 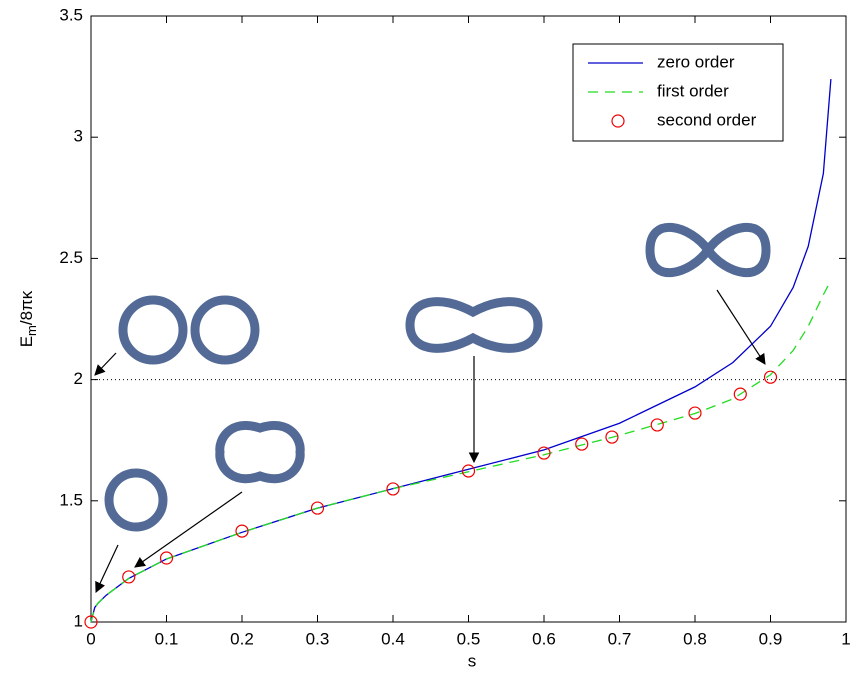 I want to click on x-tick-label: 0.5, so click(x=469, y=638).